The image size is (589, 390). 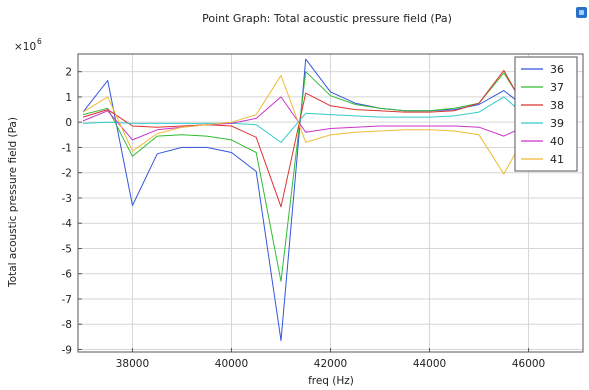 I want to click on y-tick-label: 2, so click(x=68, y=73).